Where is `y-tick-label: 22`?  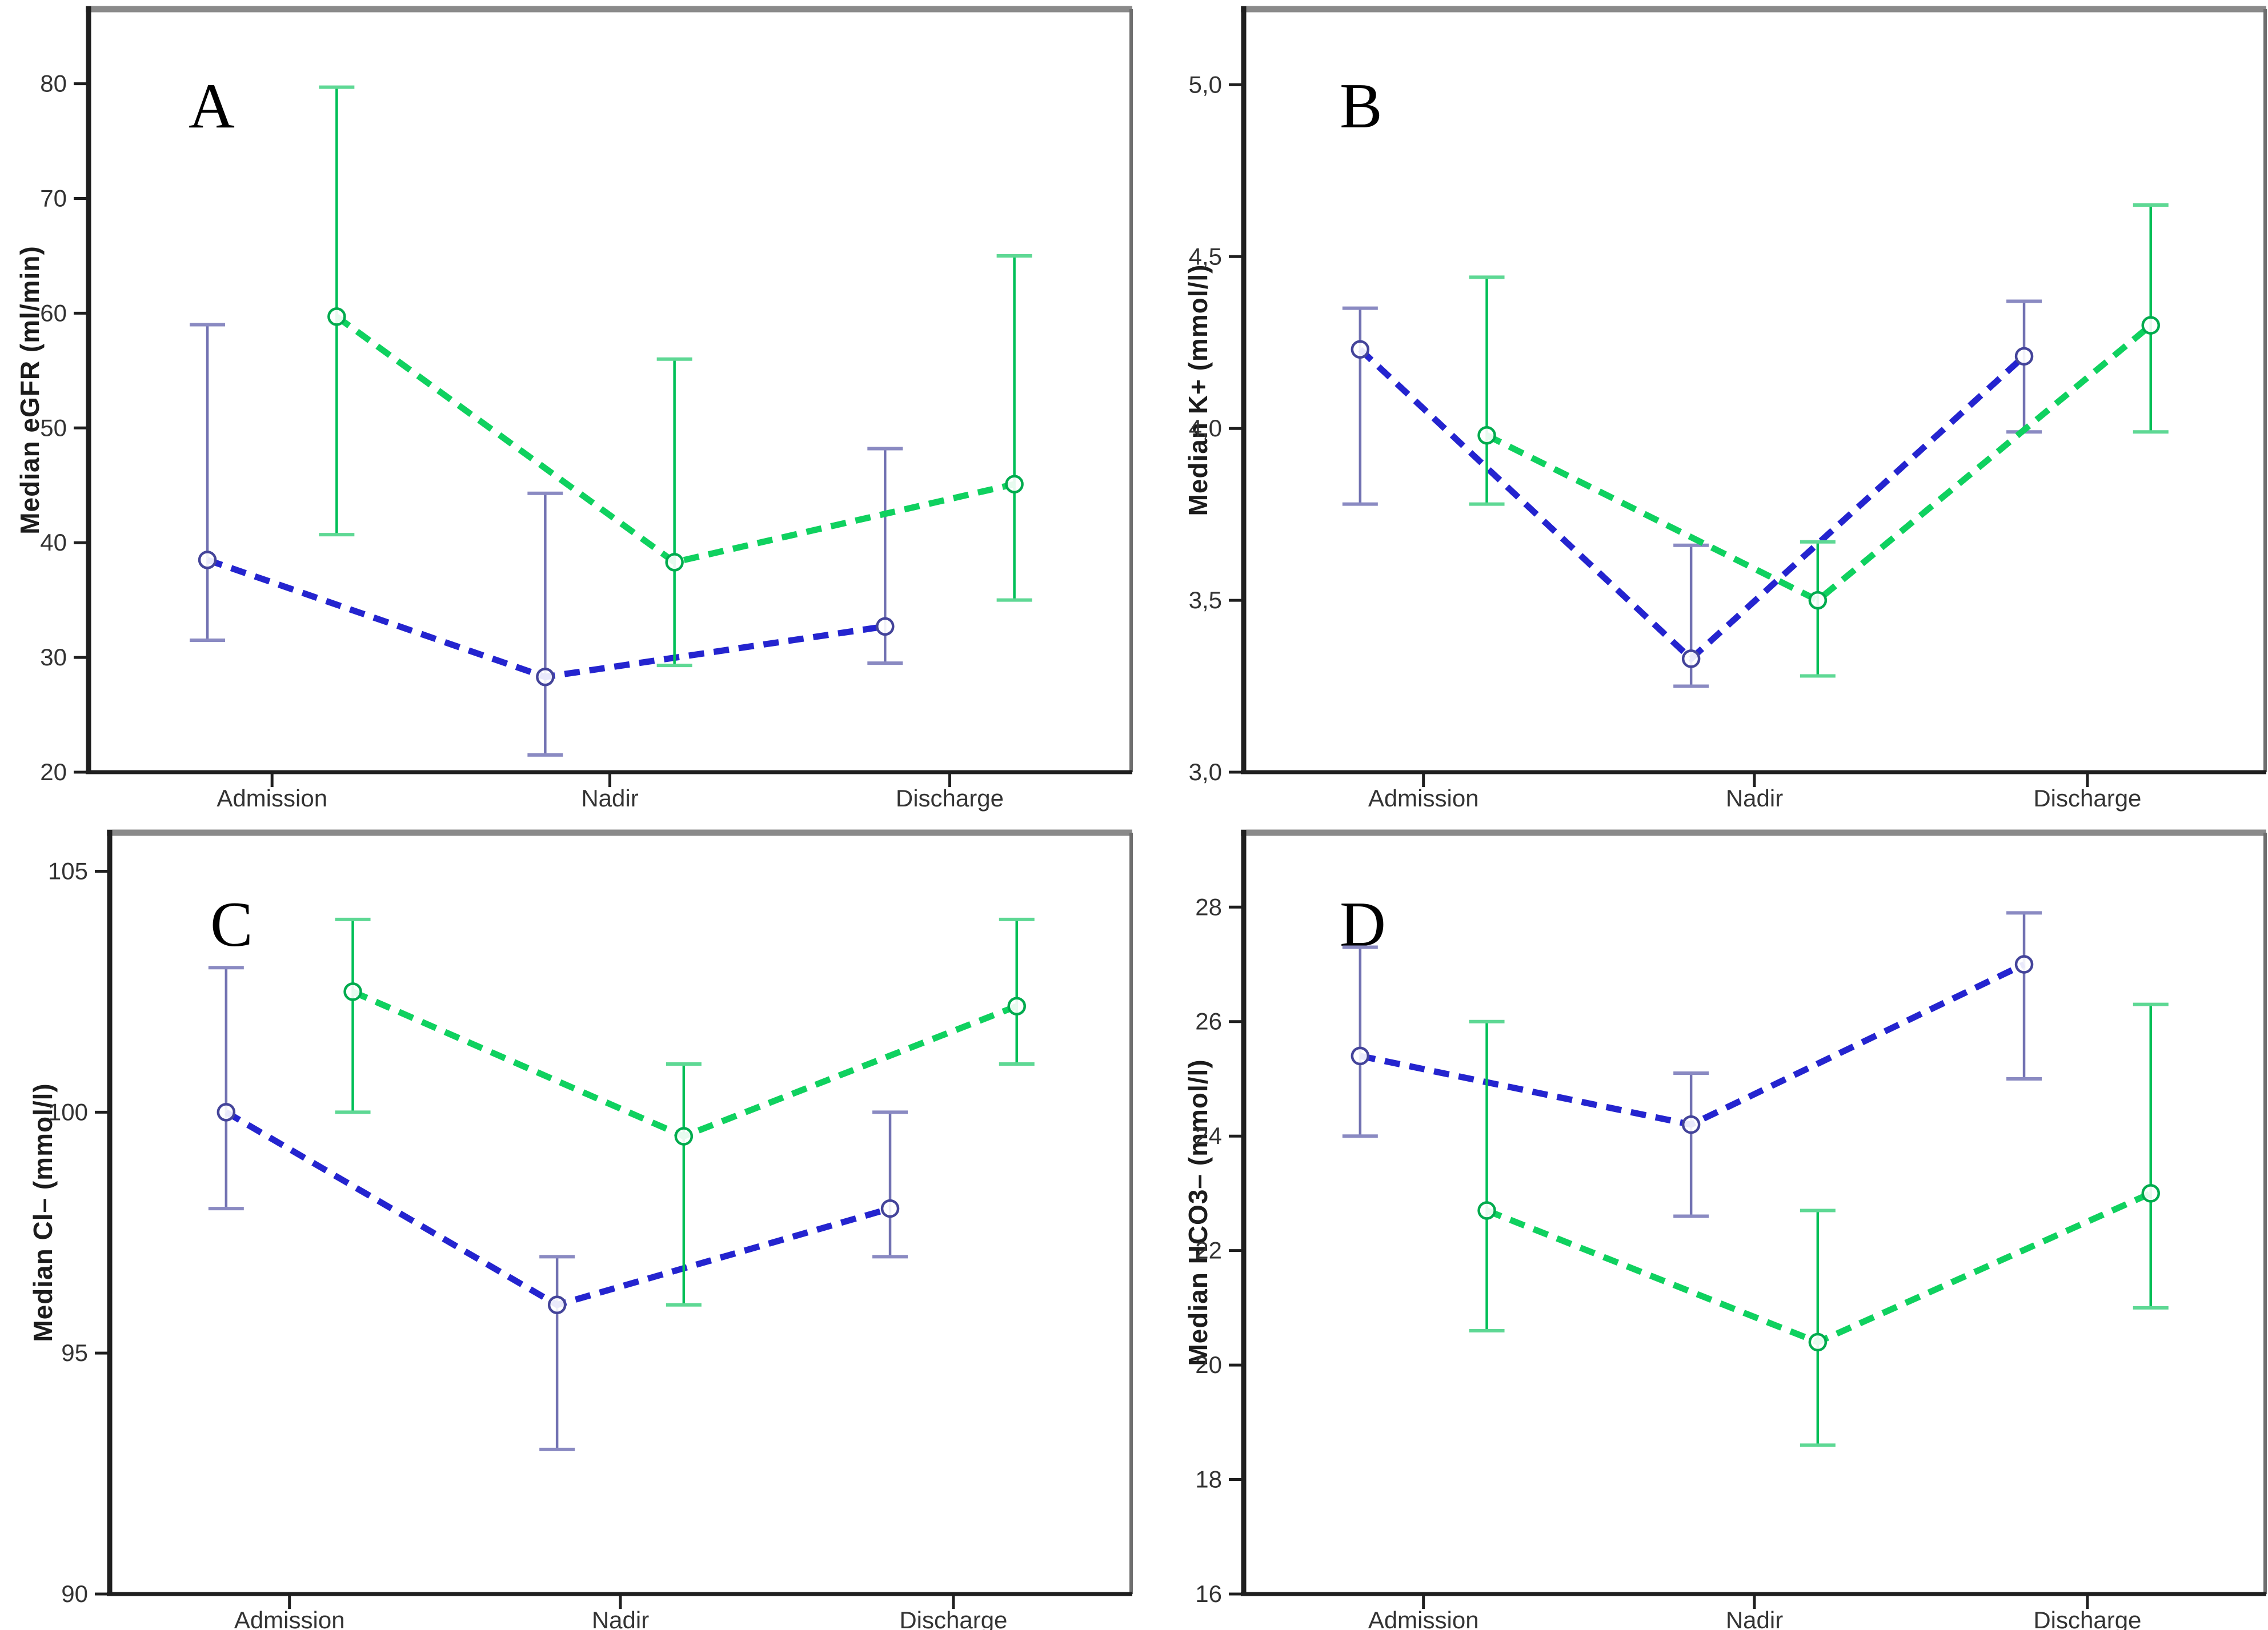
y-tick-label: 22 is located at coordinates (1208, 1250).